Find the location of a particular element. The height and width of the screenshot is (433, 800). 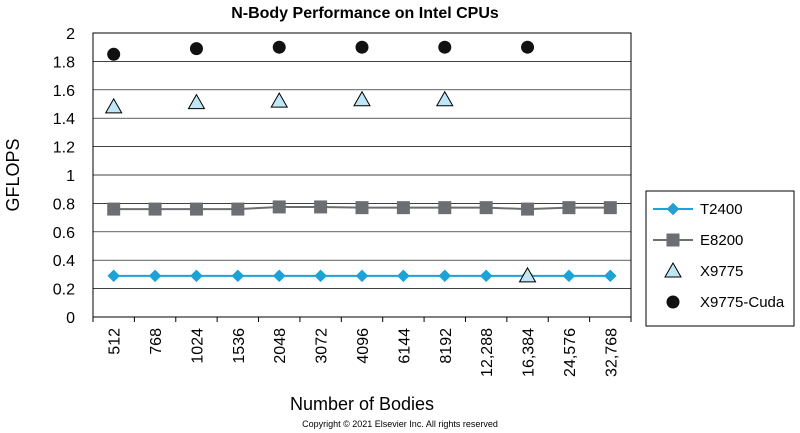

y-tick-label: 1.4 is located at coordinates (64, 119).